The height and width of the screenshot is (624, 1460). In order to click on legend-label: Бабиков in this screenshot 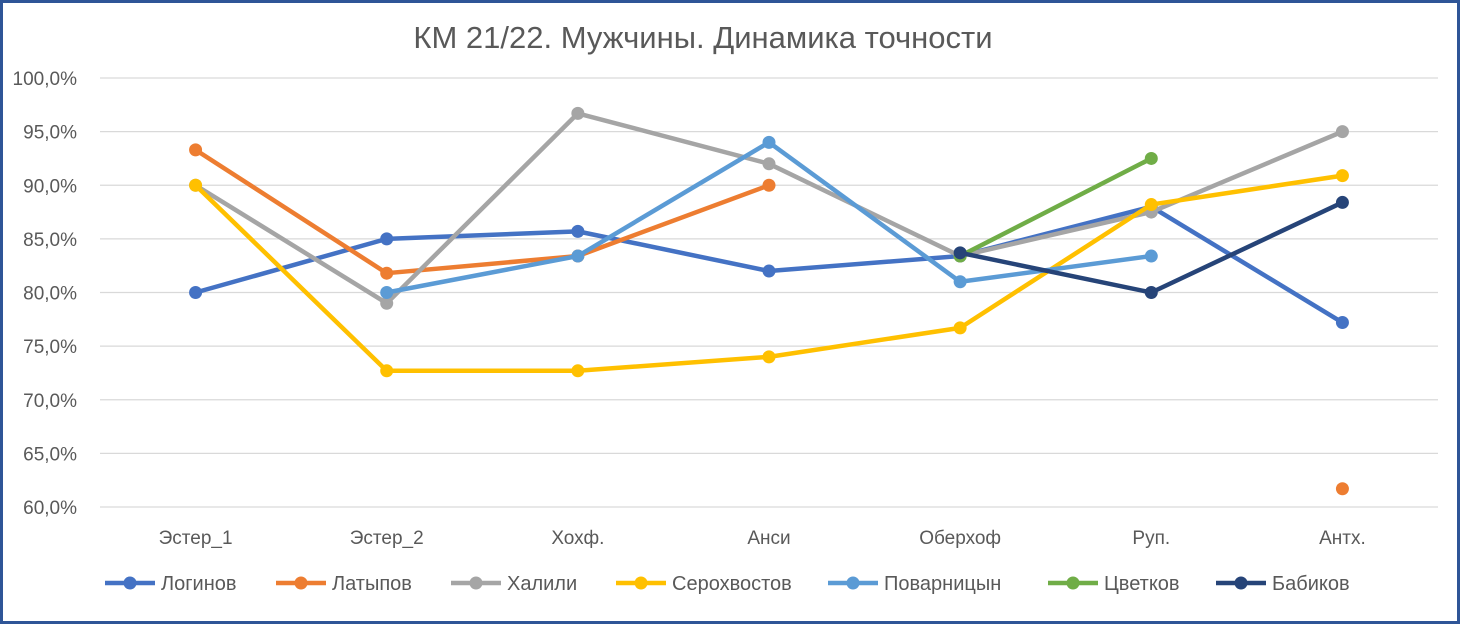, I will do `click(1311, 584)`.